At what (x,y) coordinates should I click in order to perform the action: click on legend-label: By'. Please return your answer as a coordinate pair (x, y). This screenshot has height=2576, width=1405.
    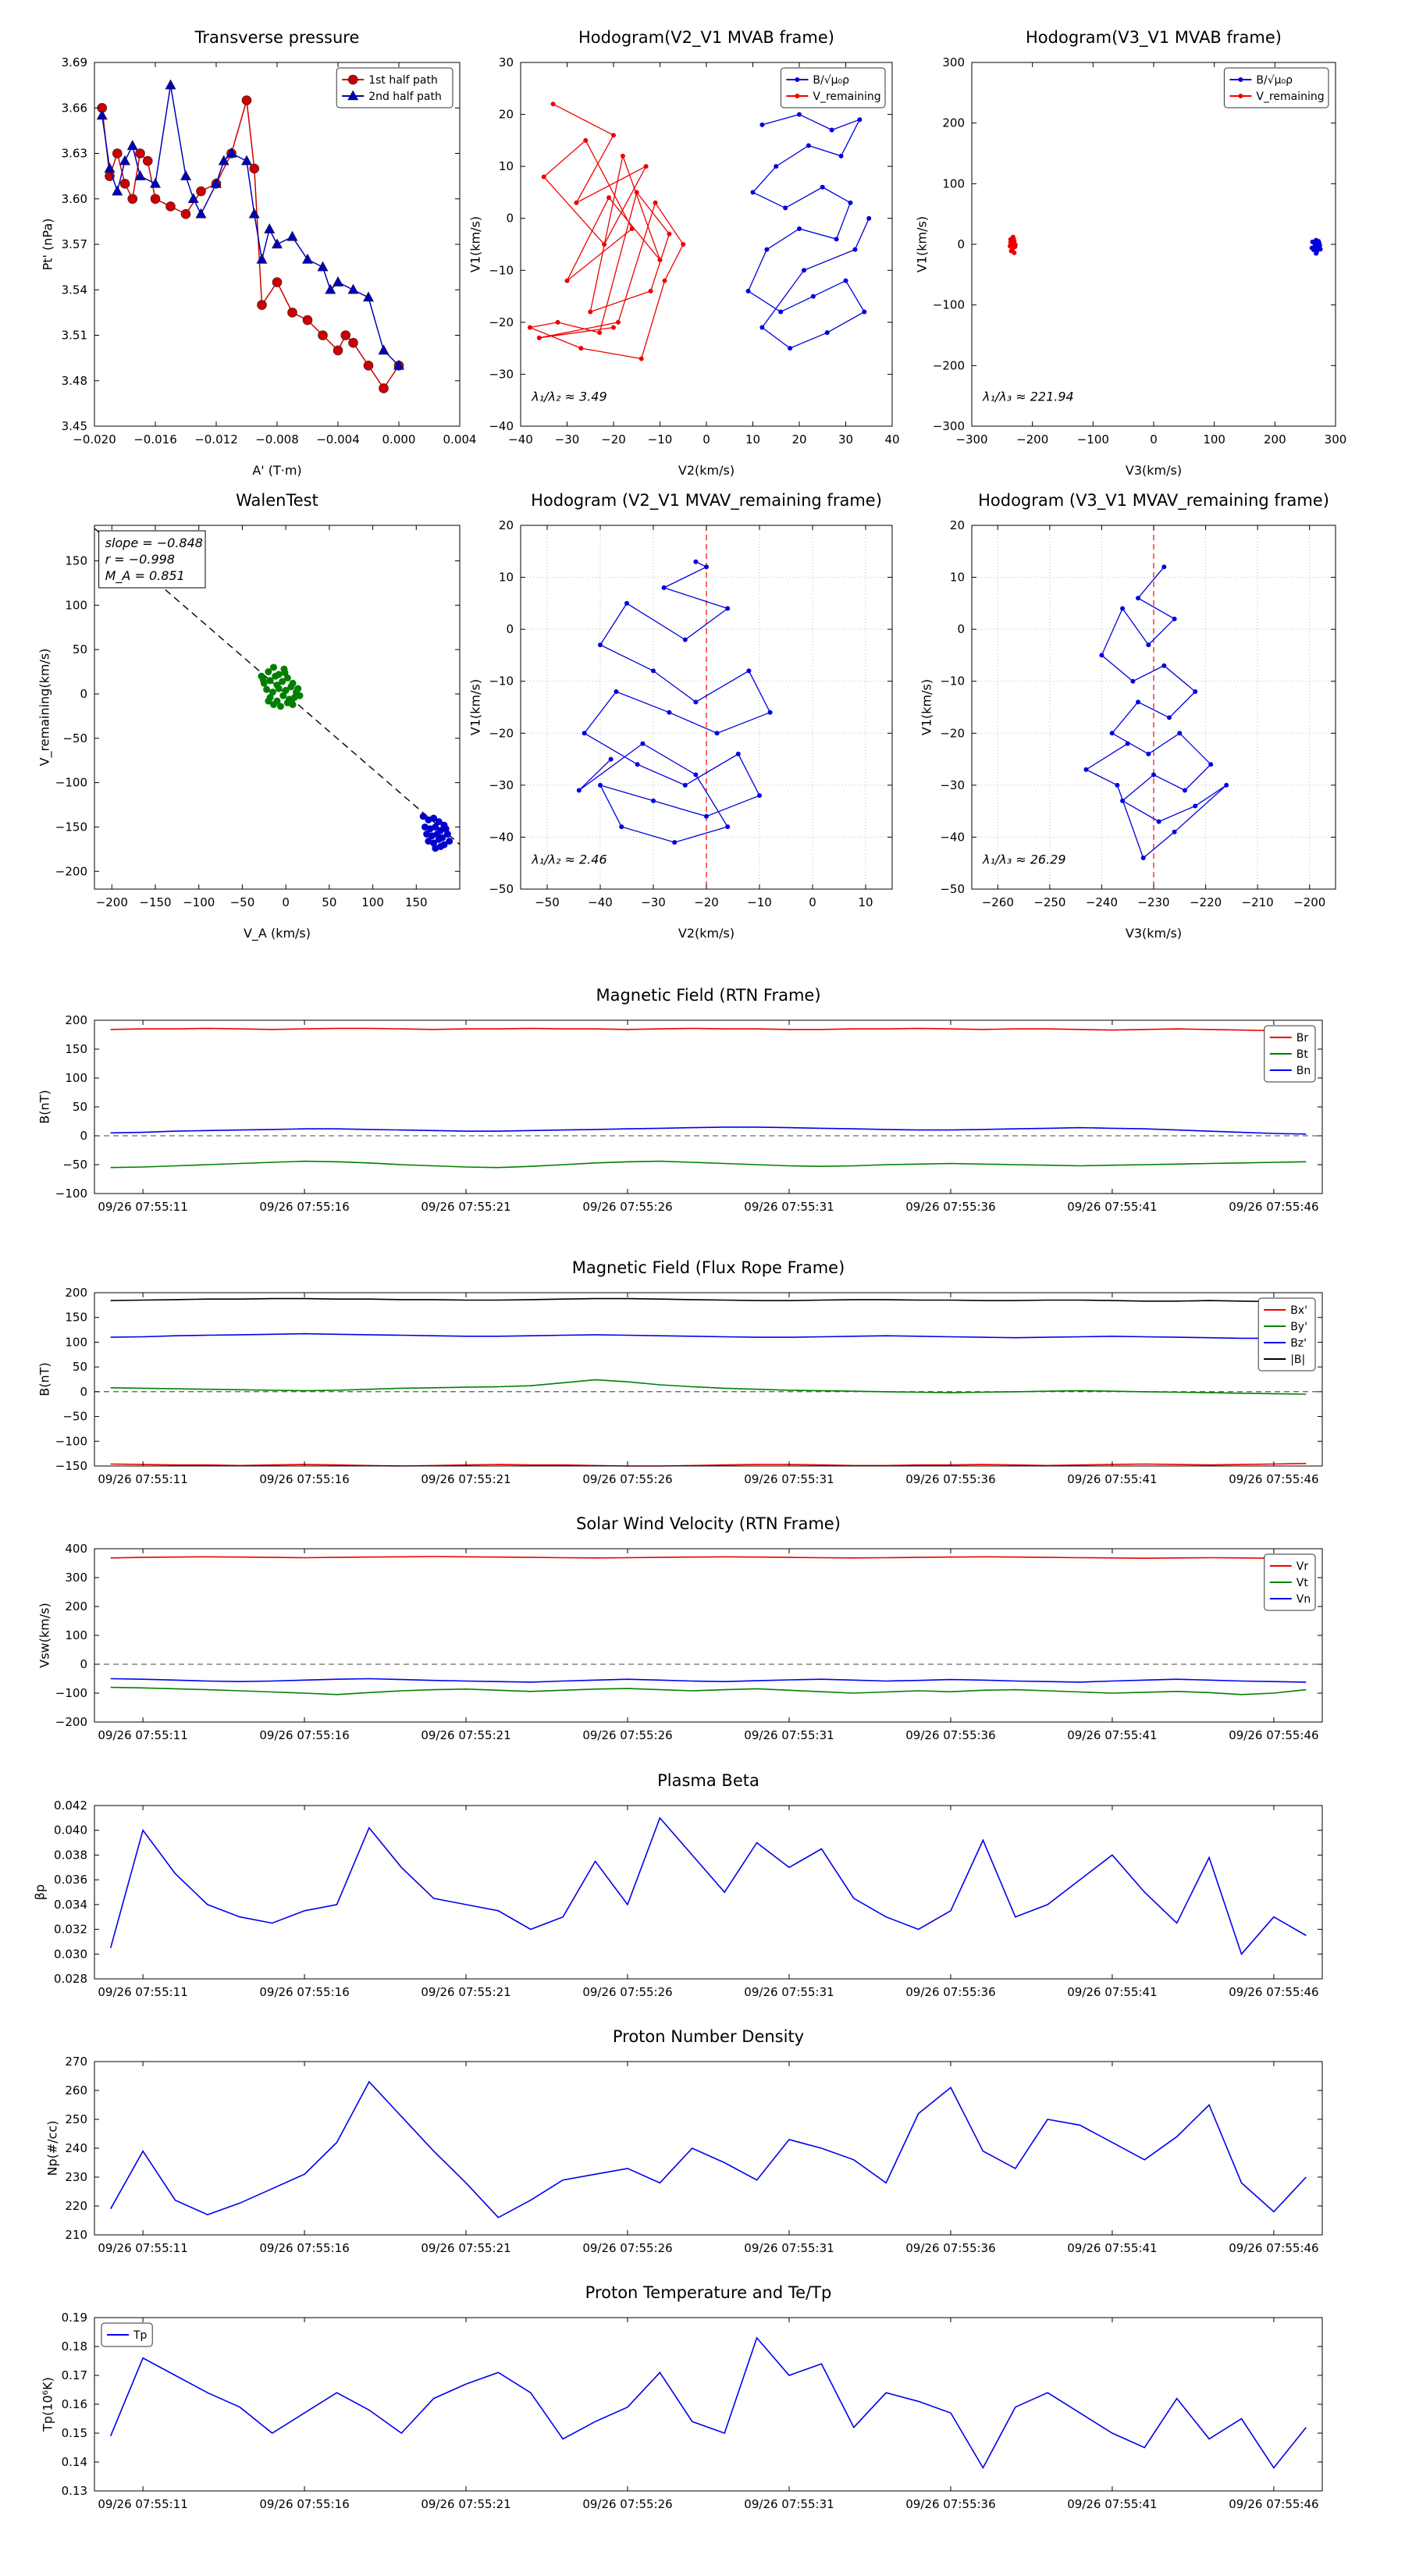
    Looking at the image, I should click on (1298, 1327).